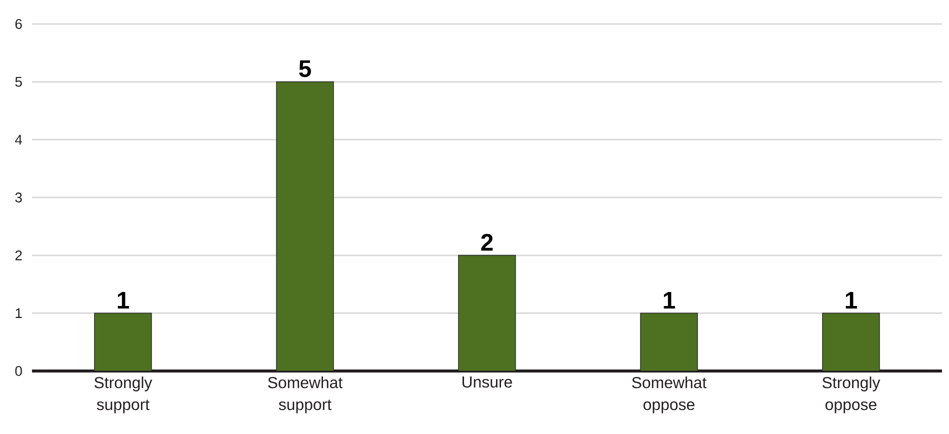 Image resolution: width=949 pixels, height=434 pixels. I want to click on x-tick-label: Somewhat support, so click(305, 395).